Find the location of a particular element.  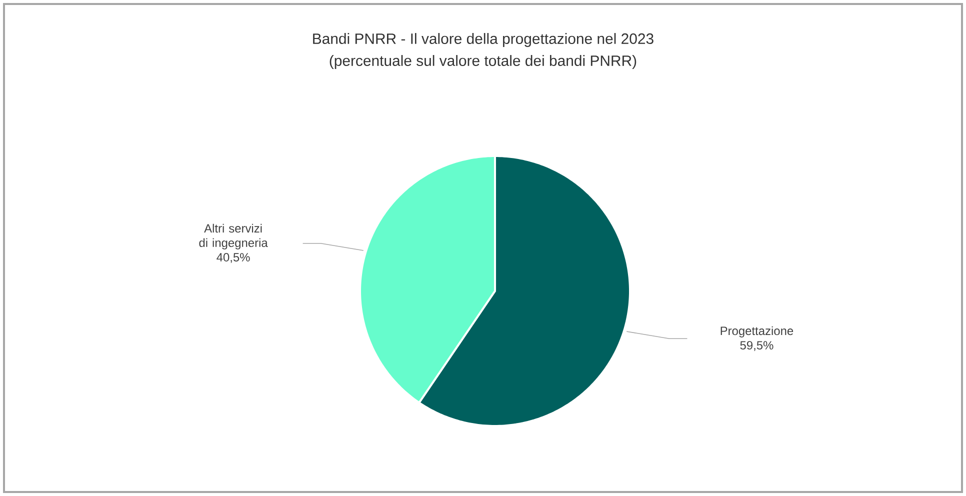

chart-subtitle: (percentuale sul valore totale dei bandi PNRR) is located at coordinates (483, 62).